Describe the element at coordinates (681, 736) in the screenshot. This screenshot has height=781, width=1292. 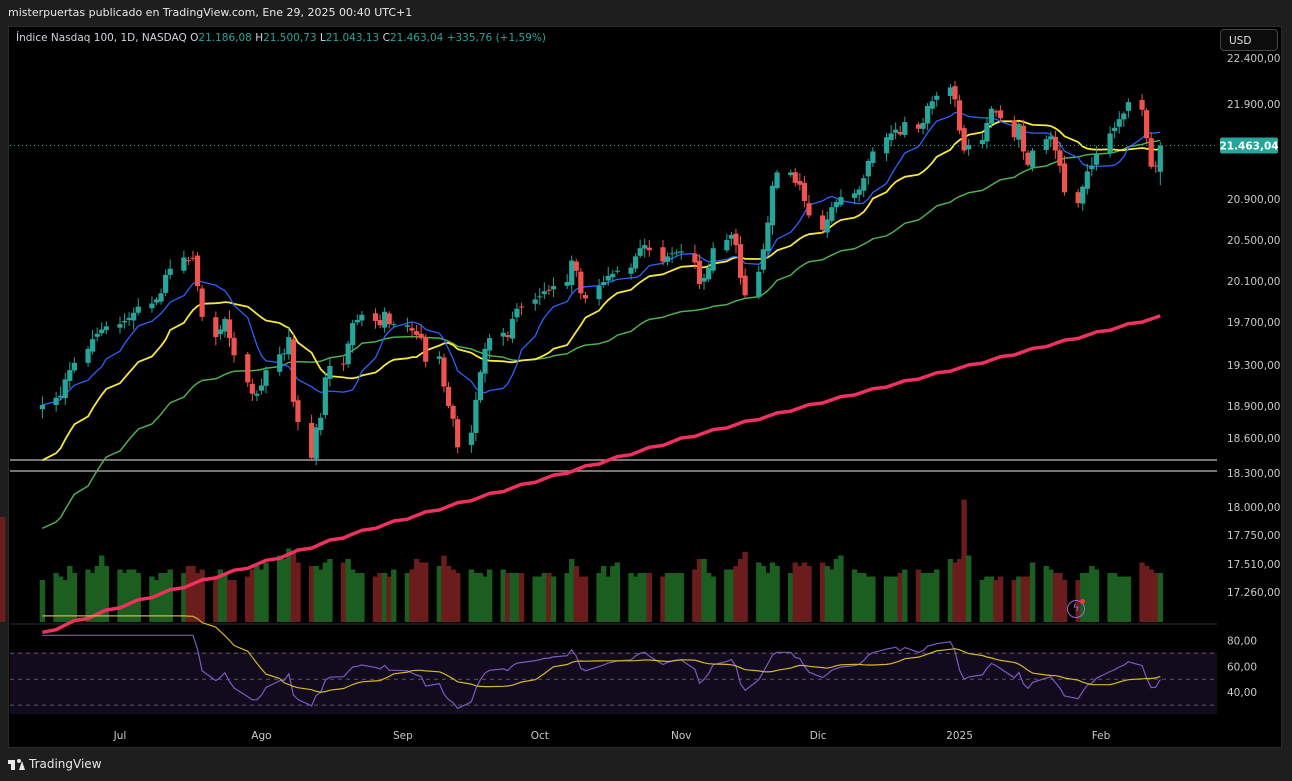
I see `time-axis-tick-label: Nov` at that location.